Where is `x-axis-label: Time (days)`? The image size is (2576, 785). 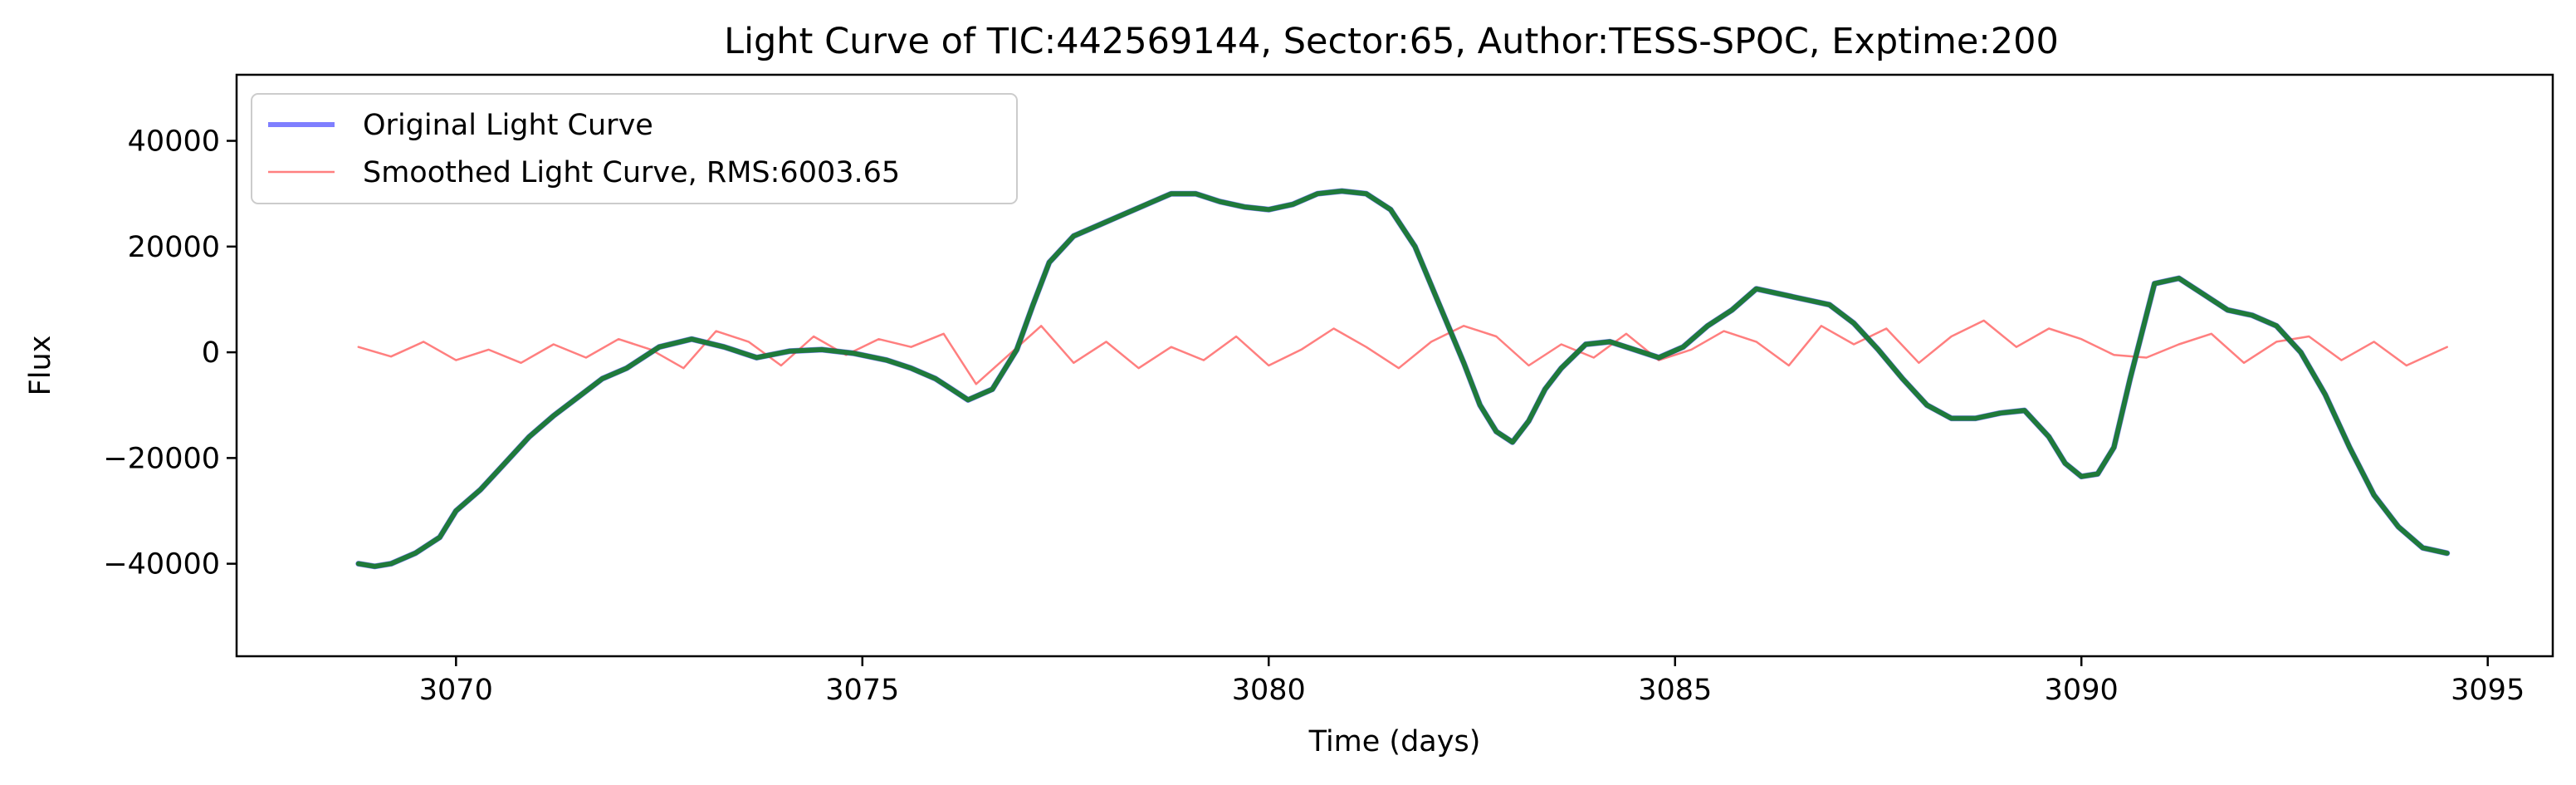 x-axis-label: Time (days) is located at coordinates (1394, 741).